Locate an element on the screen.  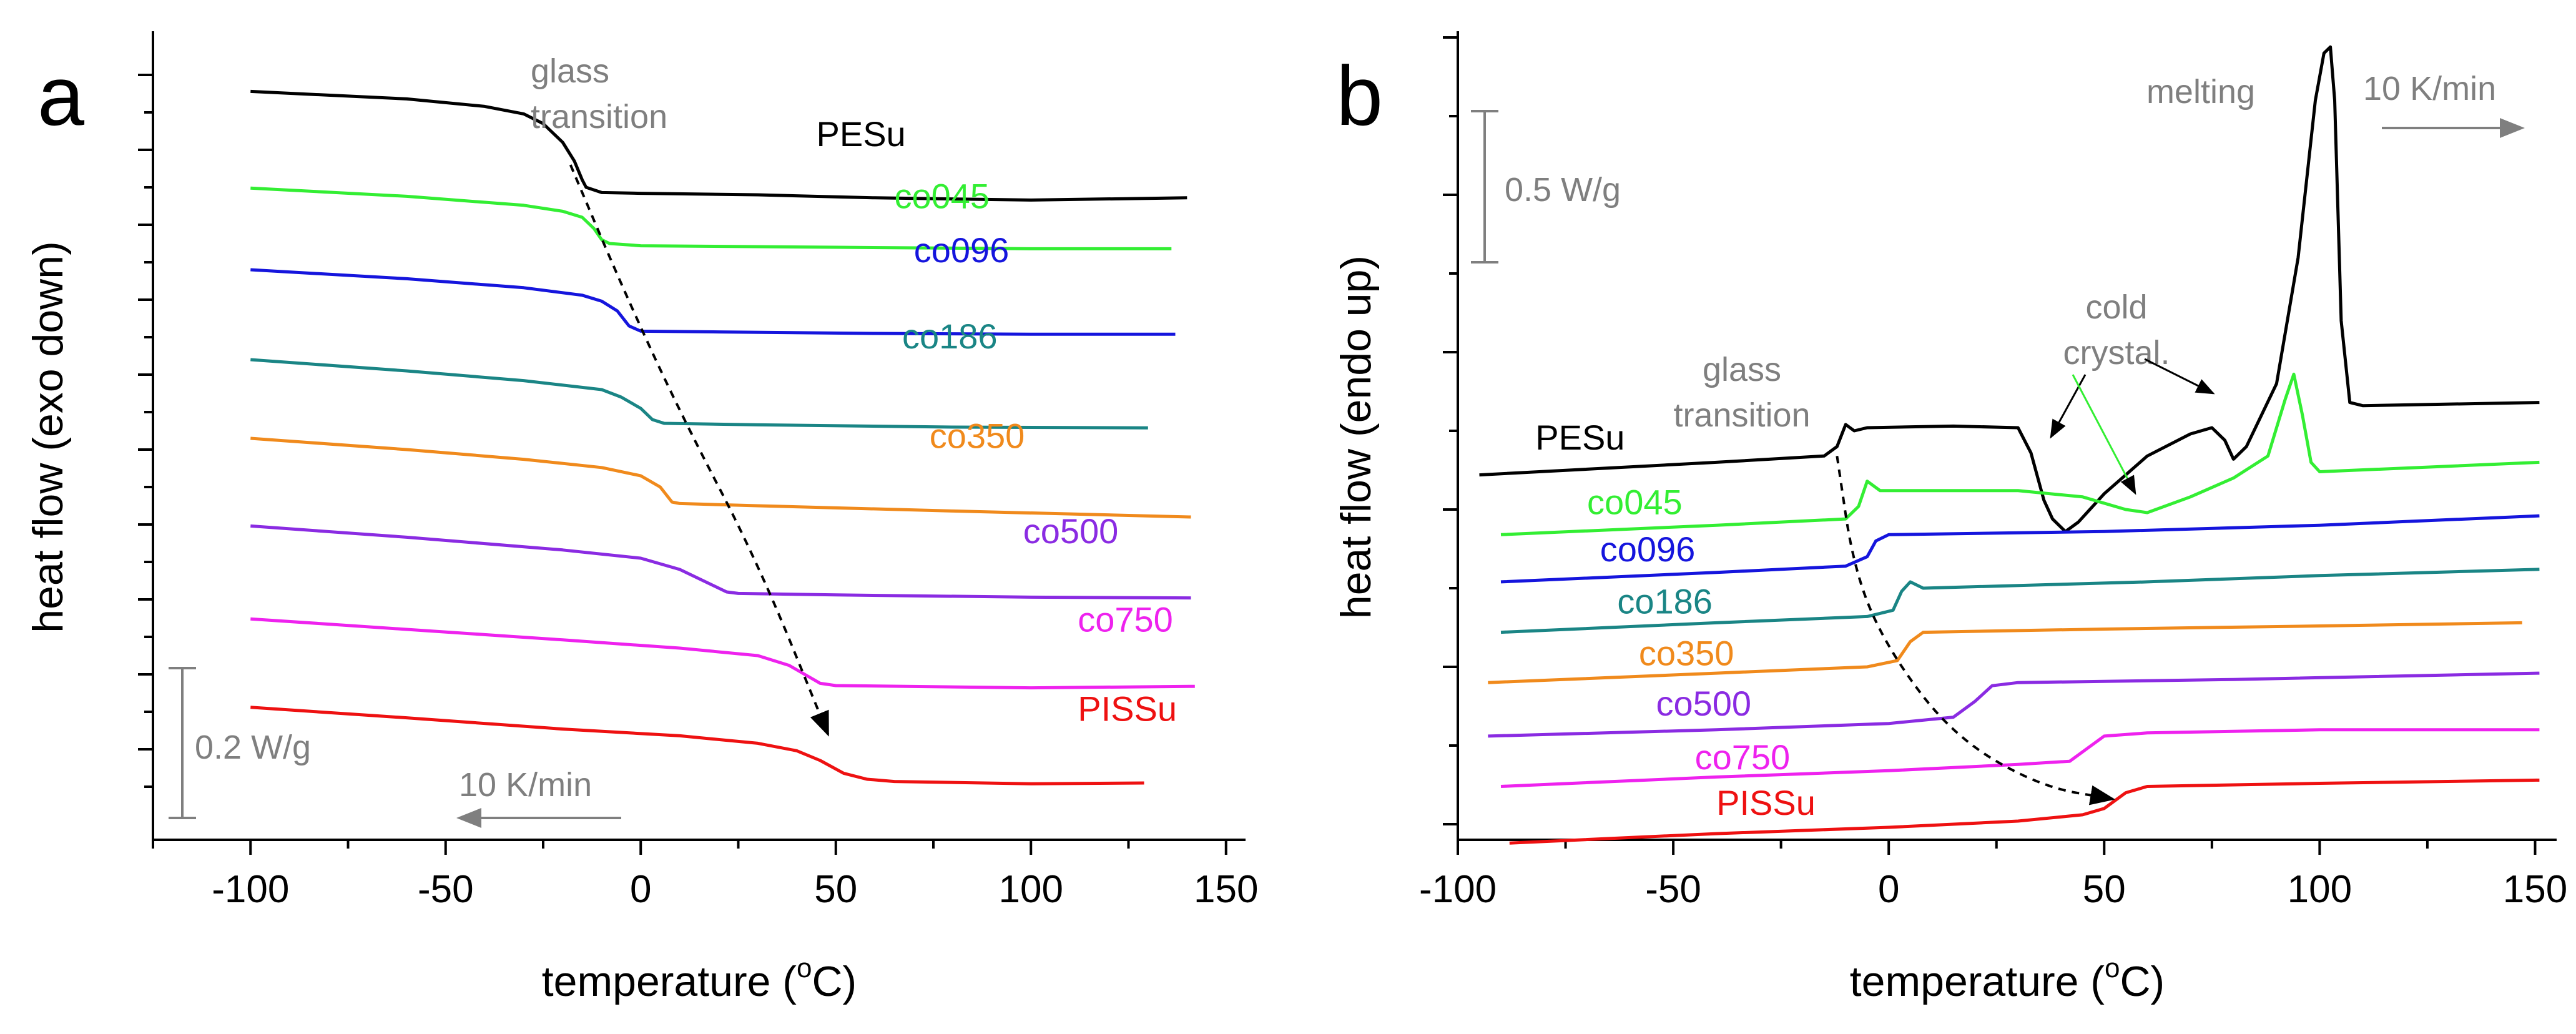
panel-a-x-ticks: -100 -50 0 50 100 150 is located at coordinates (705, 876).